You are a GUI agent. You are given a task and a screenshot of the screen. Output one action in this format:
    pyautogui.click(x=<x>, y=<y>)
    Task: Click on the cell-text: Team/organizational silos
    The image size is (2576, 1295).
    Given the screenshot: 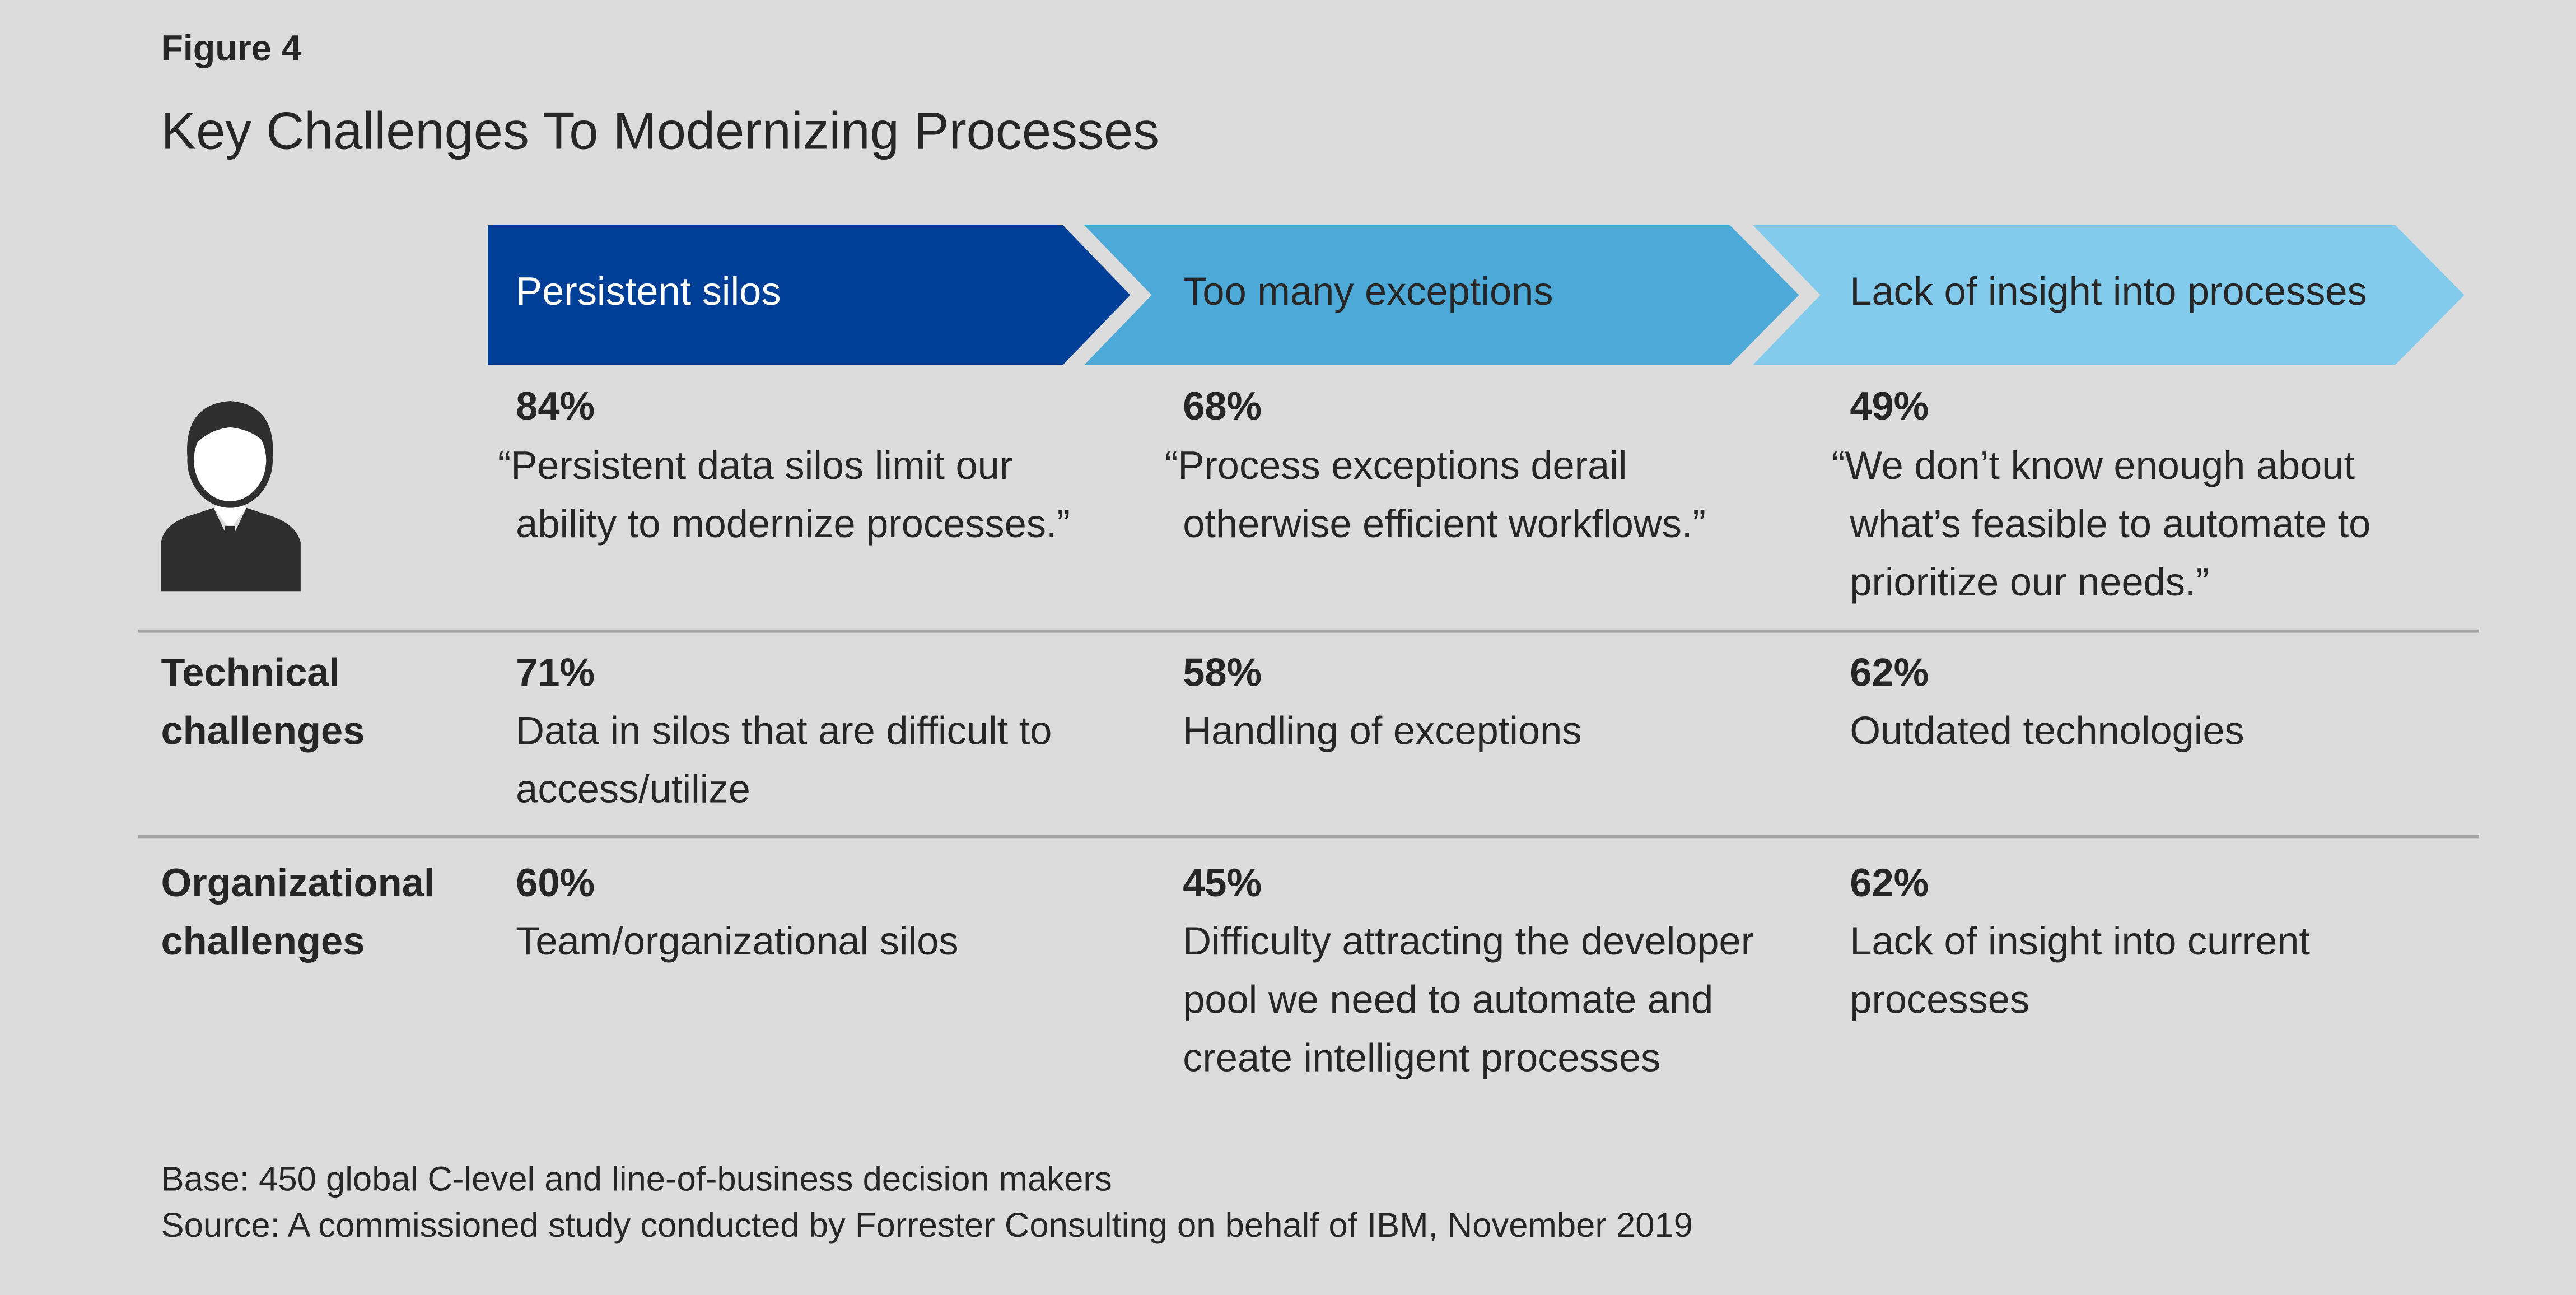 What is the action you would take?
    pyautogui.click(x=737, y=941)
    